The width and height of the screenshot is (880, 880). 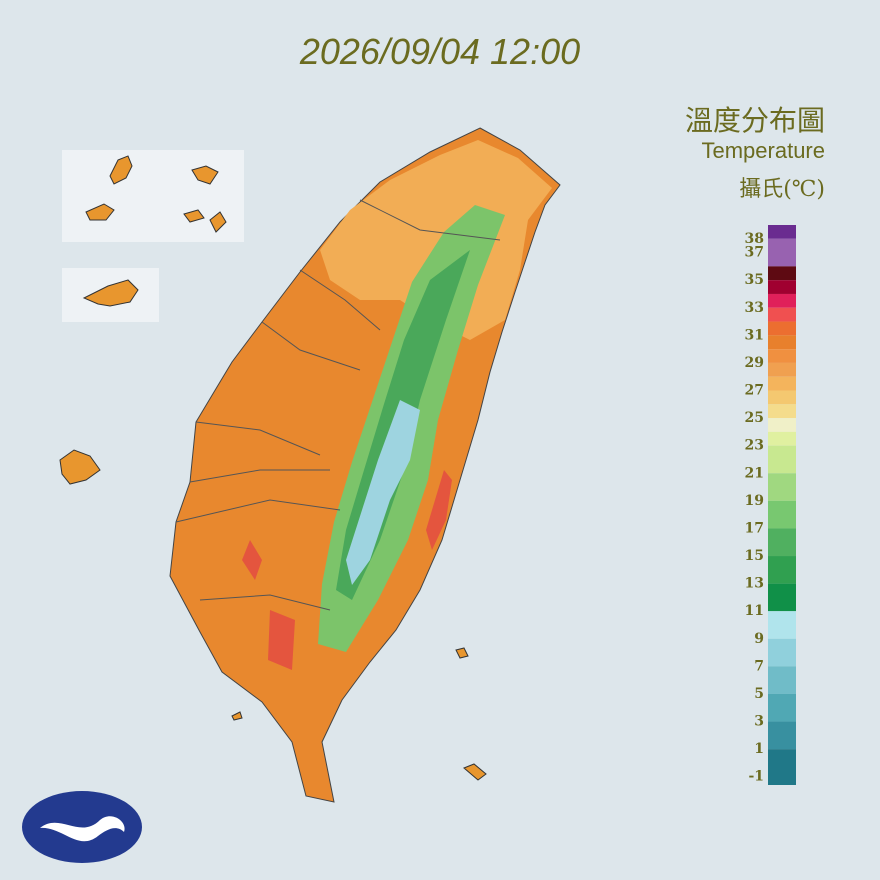 I want to click on legend-unit: 攝氏(℃), so click(x=782, y=189).